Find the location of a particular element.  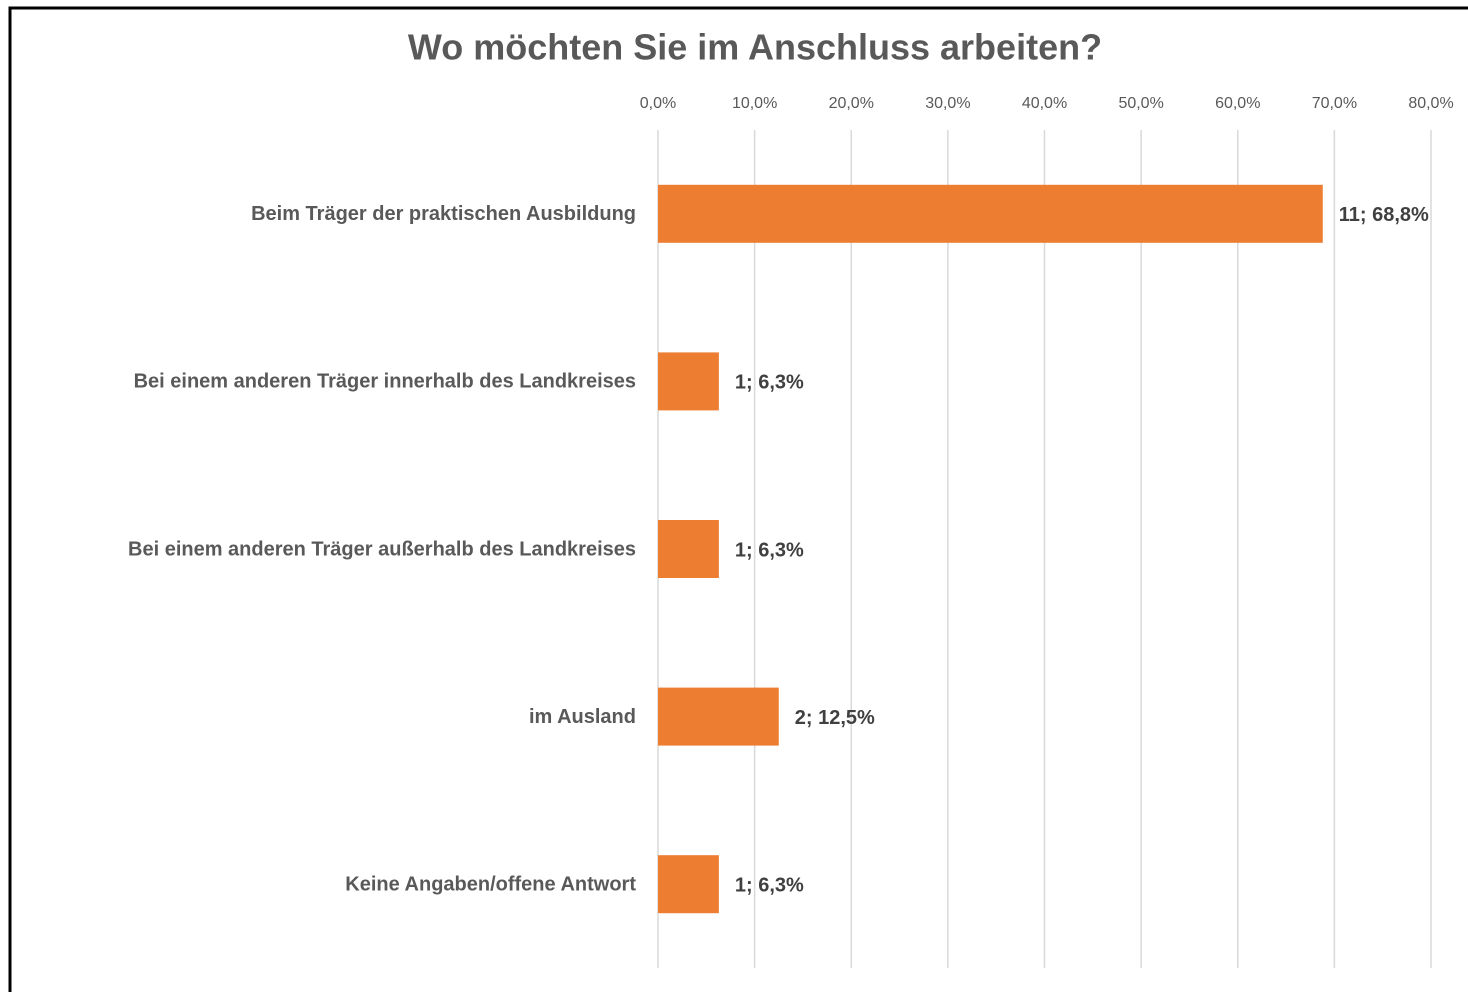

y-tick-label: Keine Angaben/offene Antwort is located at coordinates (490, 884).